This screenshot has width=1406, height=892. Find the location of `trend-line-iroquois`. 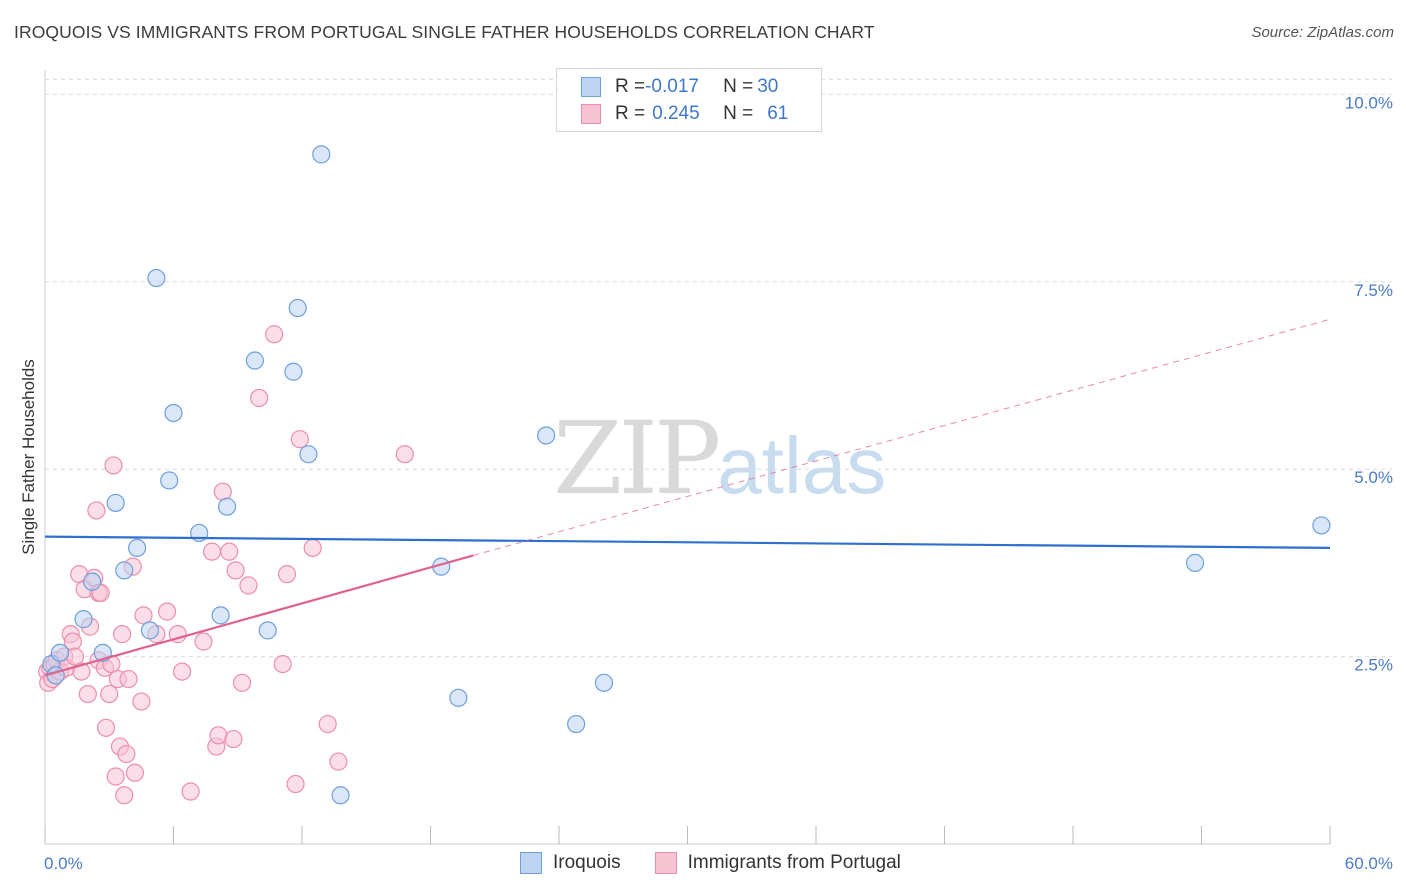

trend-line-iroquois is located at coordinates (687, 542).